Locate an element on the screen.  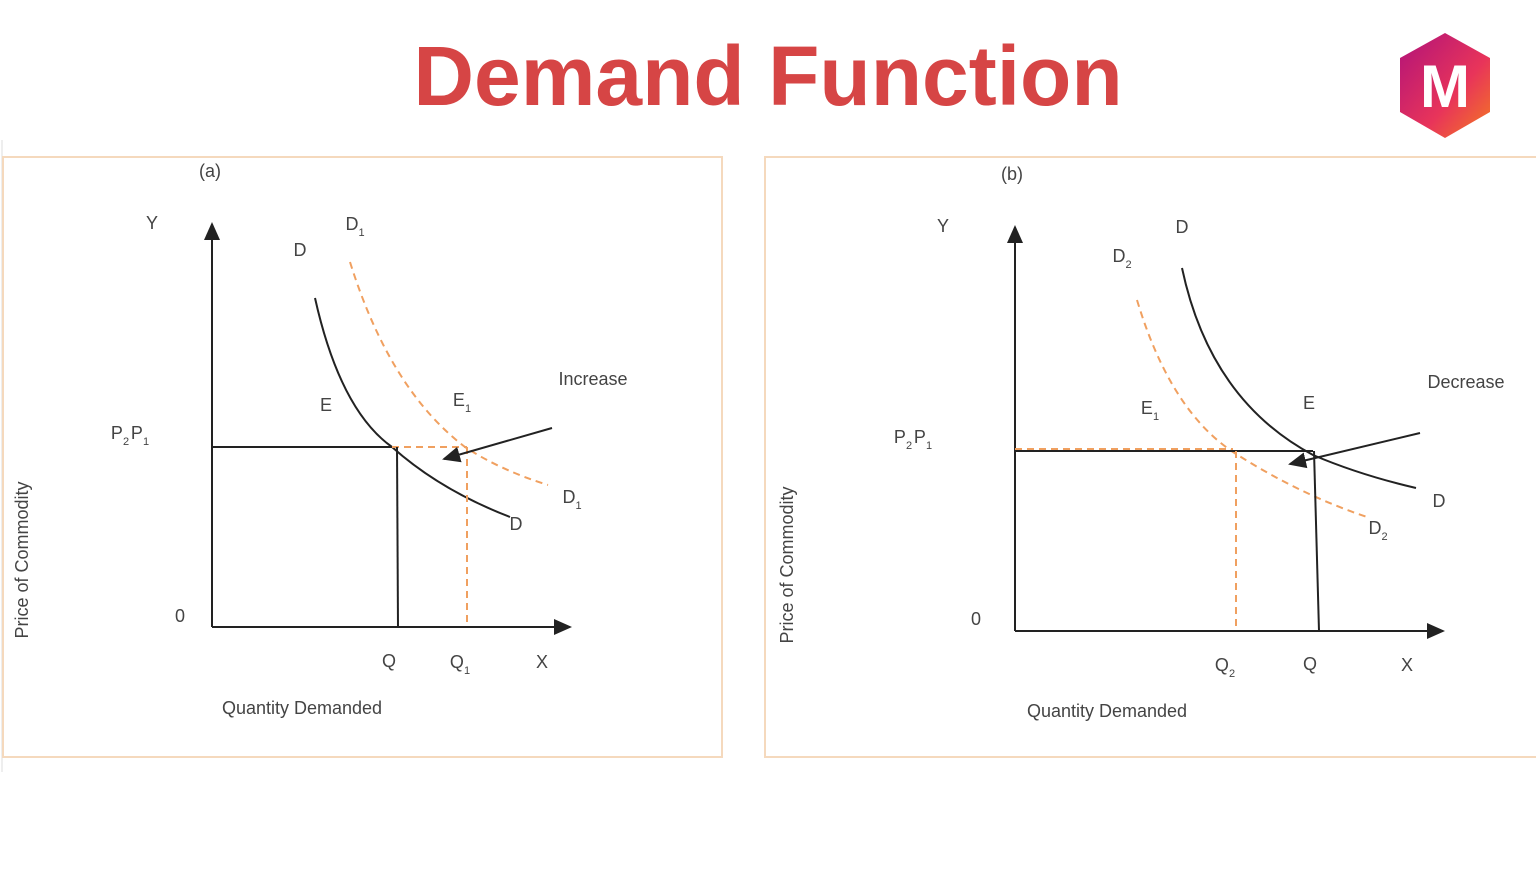
label-text: Decrease is located at coordinates (1465, 382).